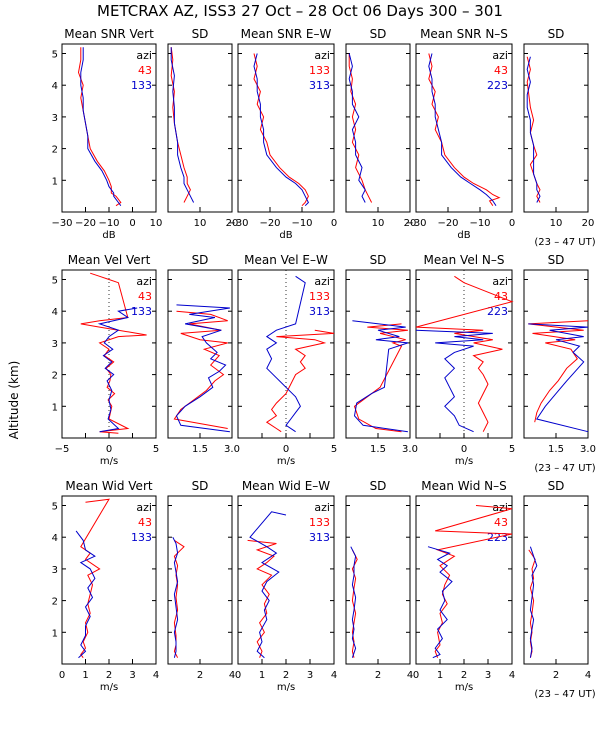 The height and width of the screenshot is (750, 600). What do you see at coordinates (556, 128) in the screenshot?
I see `panel-frame` at bounding box center [556, 128].